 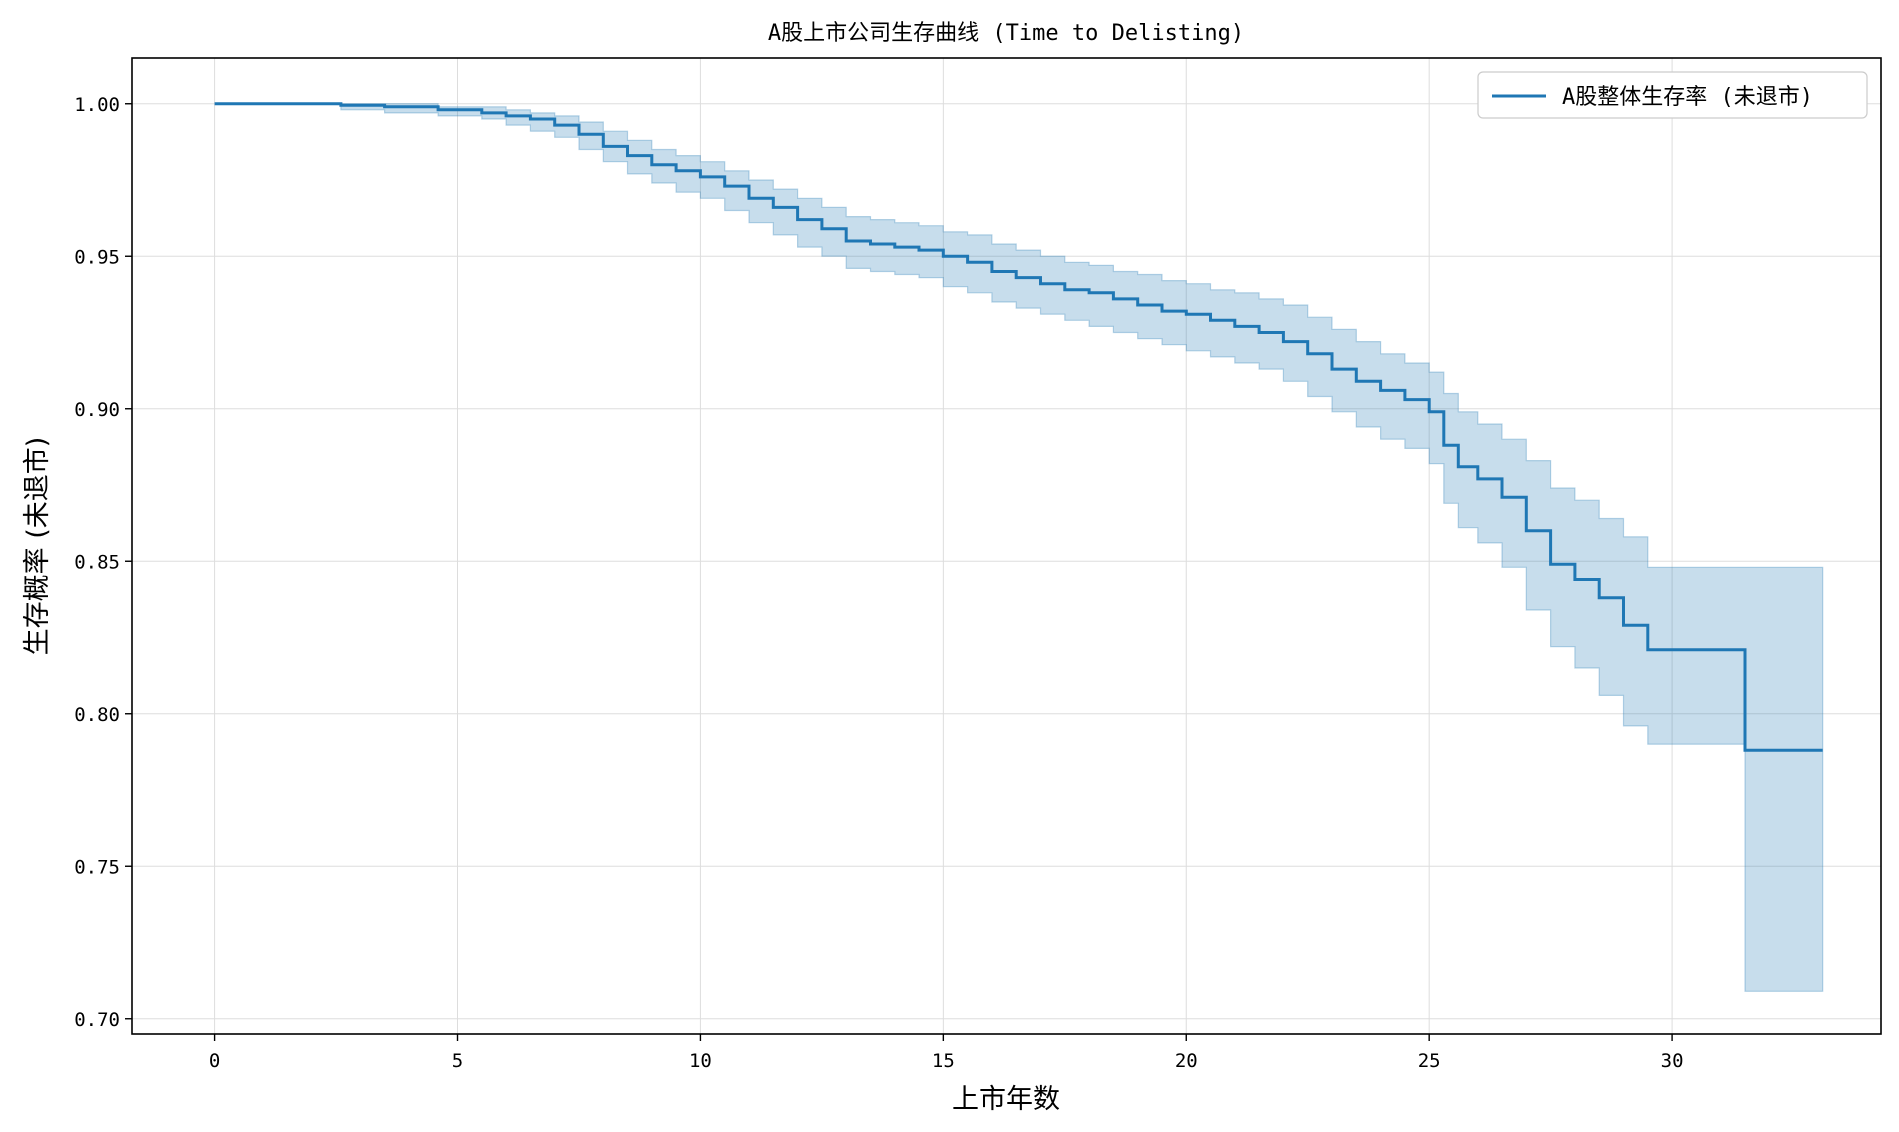 I want to click on x-tick-label: 0, so click(x=214, y=1061).